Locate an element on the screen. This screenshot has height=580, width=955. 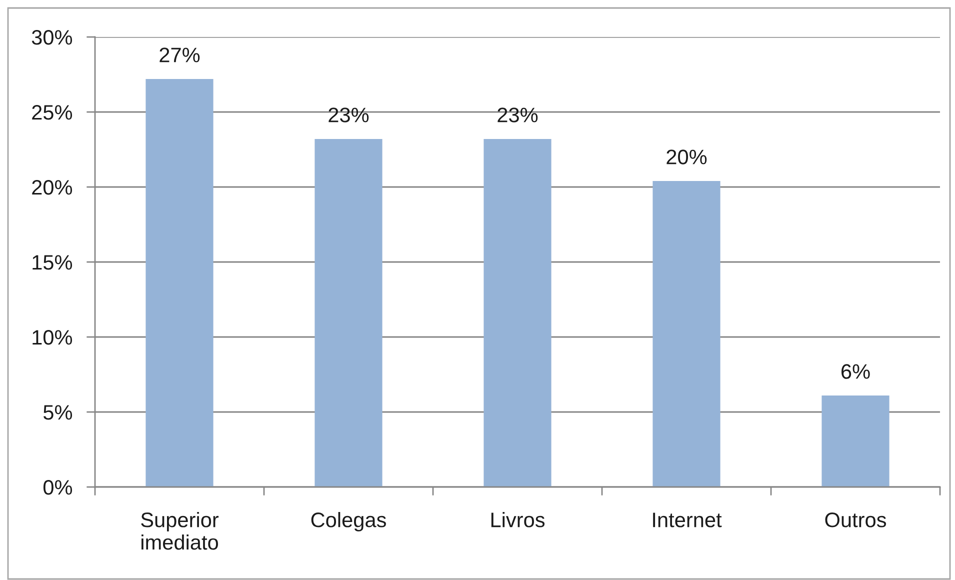
x-tick-label: Outros is located at coordinates (855, 520).